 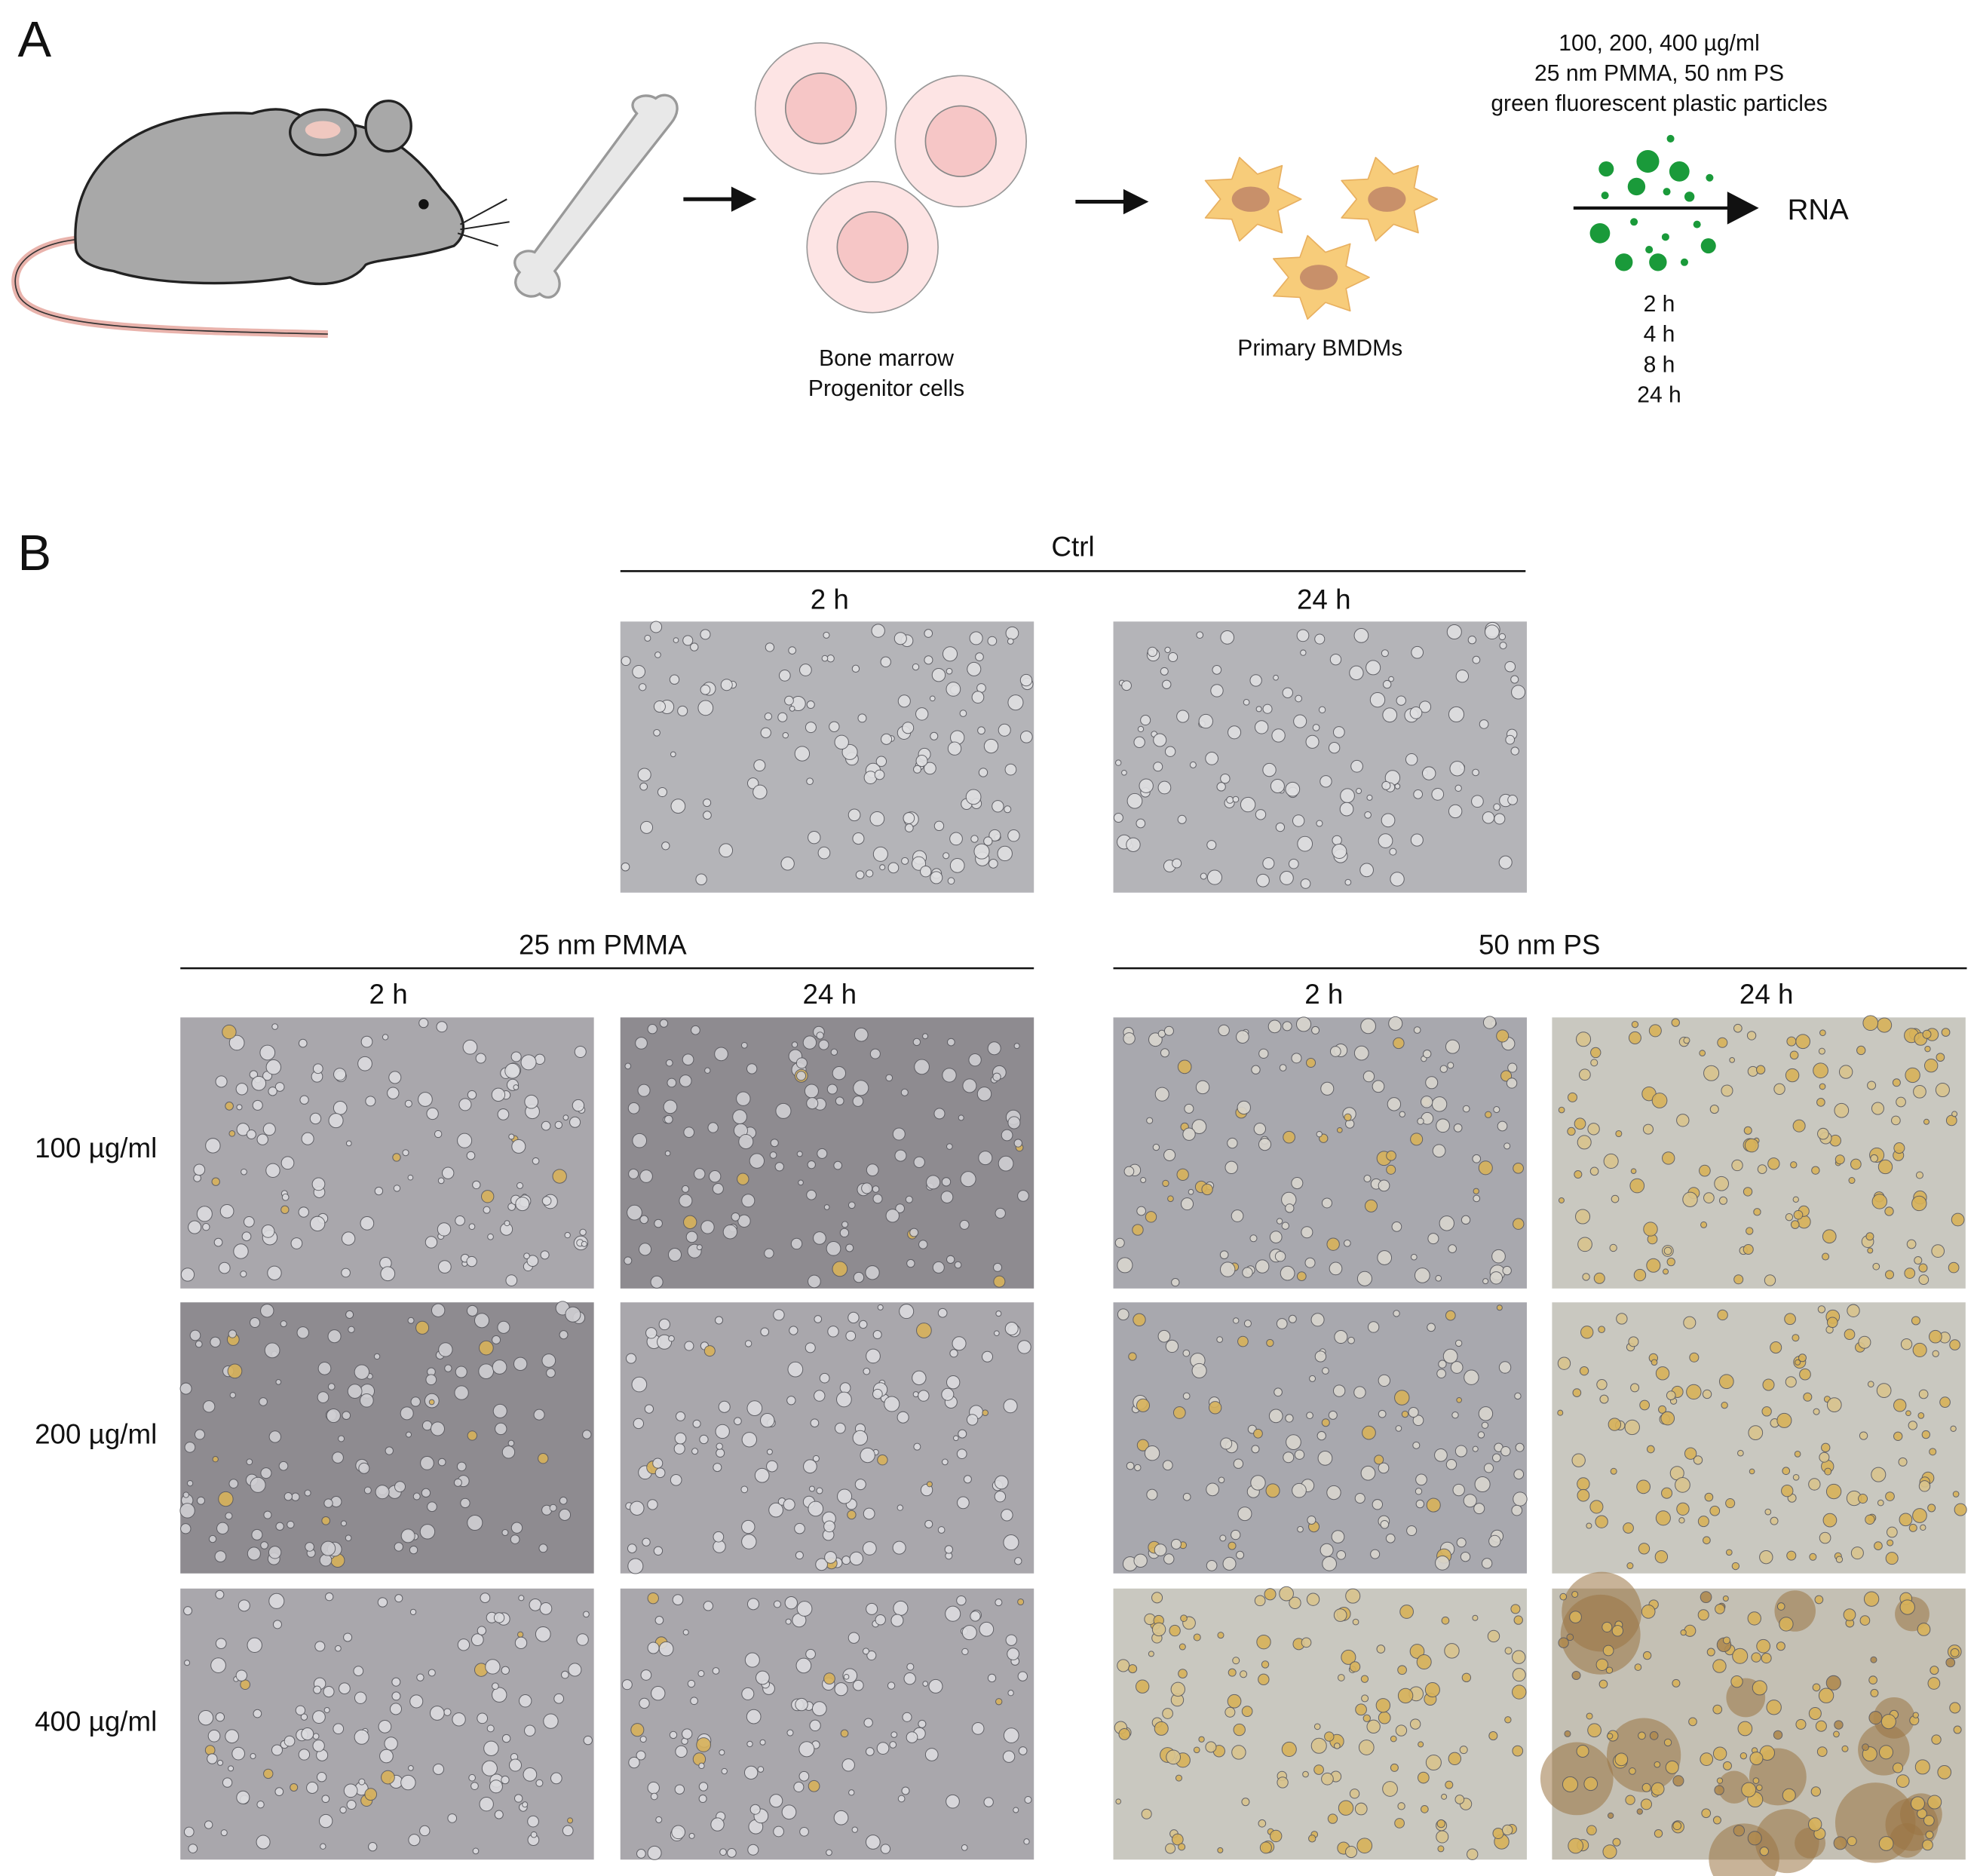 What do you see at coordinates (1577, 1779) in the screenshot?
I see `aggregate` at bounding box center [1577, 1779].